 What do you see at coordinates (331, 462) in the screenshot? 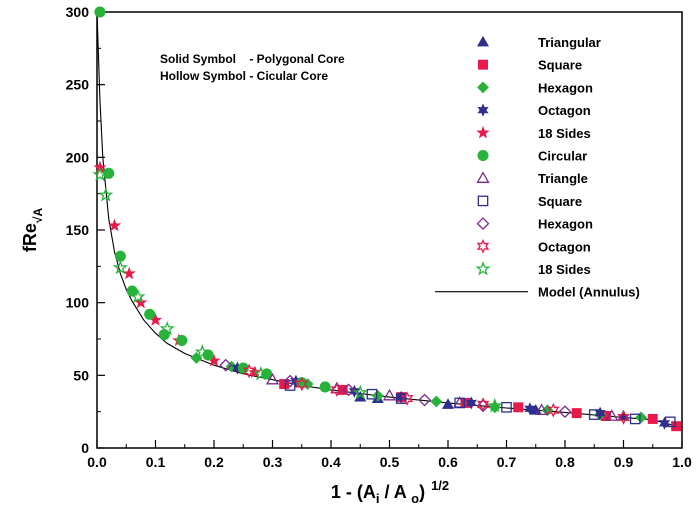
I see `x-tick-label: 0.4` at bounding box center [331, 462].